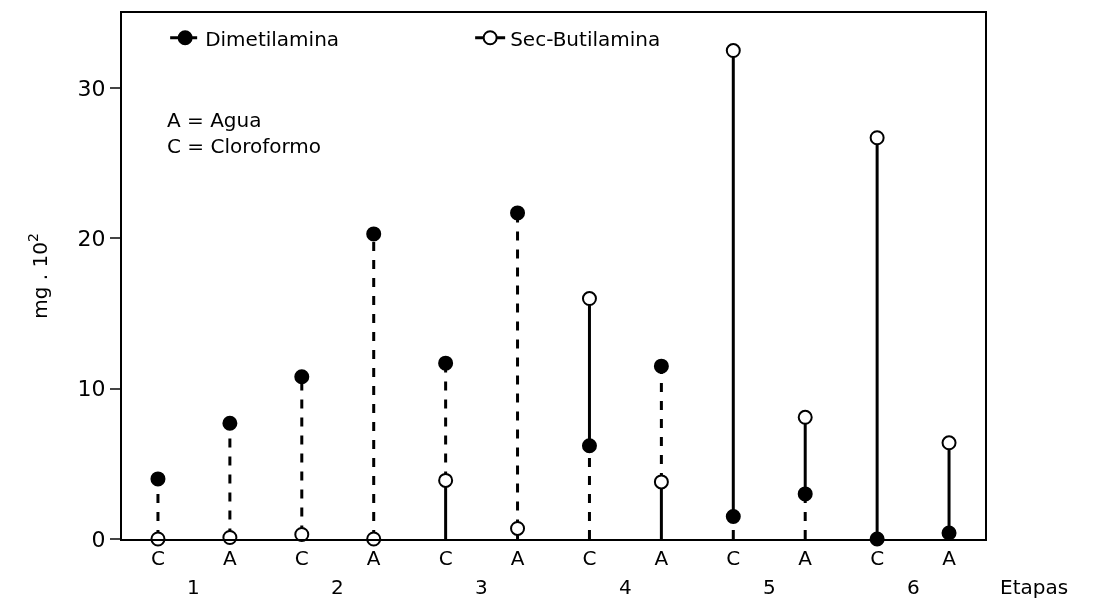 Image resolution: width=1102 pixels, height=603 pixels. I want to click on text: 1, so click(193, 587).